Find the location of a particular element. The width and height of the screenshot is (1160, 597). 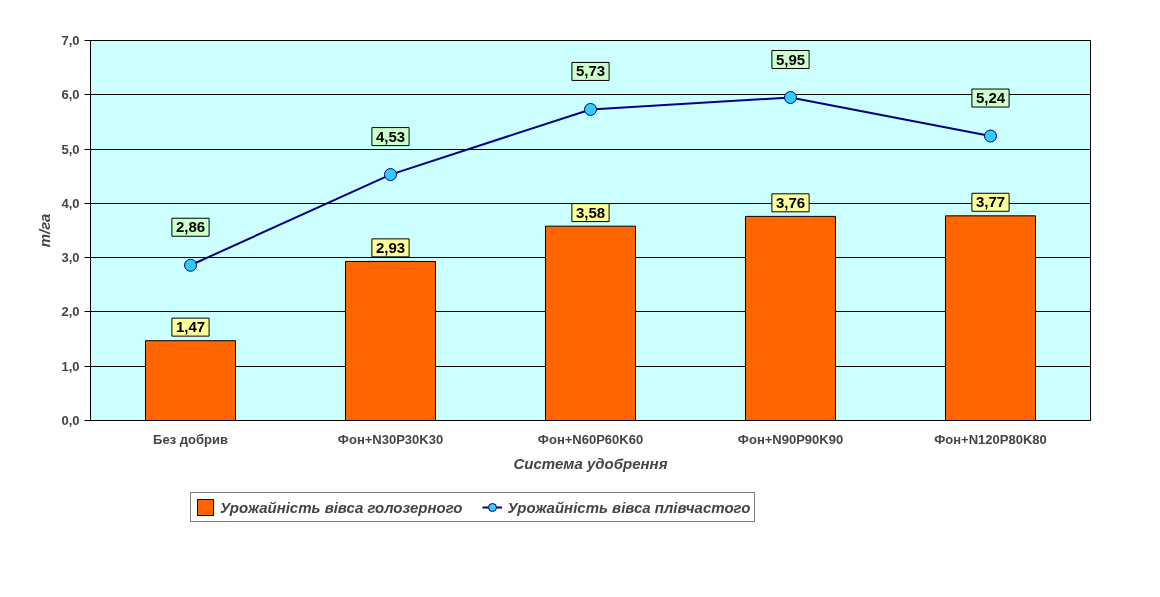

y-tick-label: 1,0 is located at coordinates (70, 366).